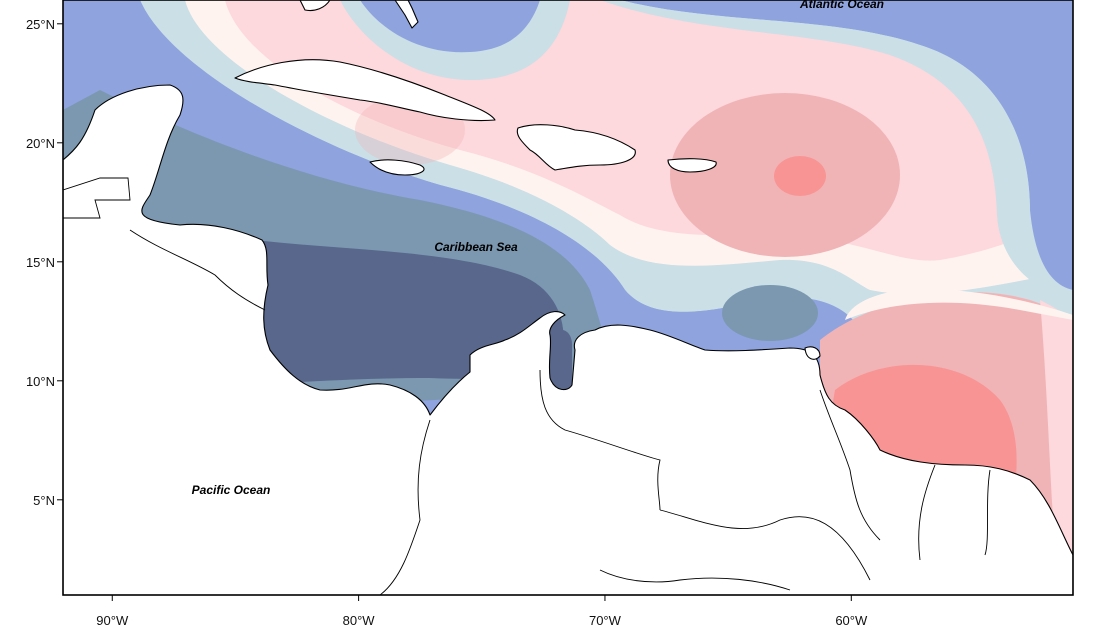 This screenshot has width=1100, height=630. What do you see at coordinates (365, 90) in the screenshot?
I see `land-cuba` at bounding box center [365, 90].